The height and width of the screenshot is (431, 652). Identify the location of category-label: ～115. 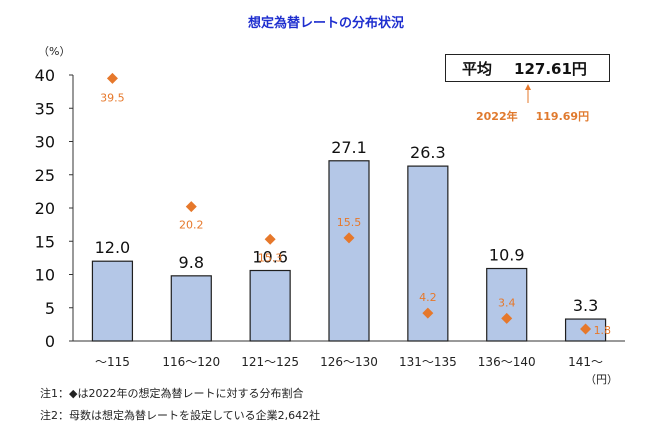
(112, 362).